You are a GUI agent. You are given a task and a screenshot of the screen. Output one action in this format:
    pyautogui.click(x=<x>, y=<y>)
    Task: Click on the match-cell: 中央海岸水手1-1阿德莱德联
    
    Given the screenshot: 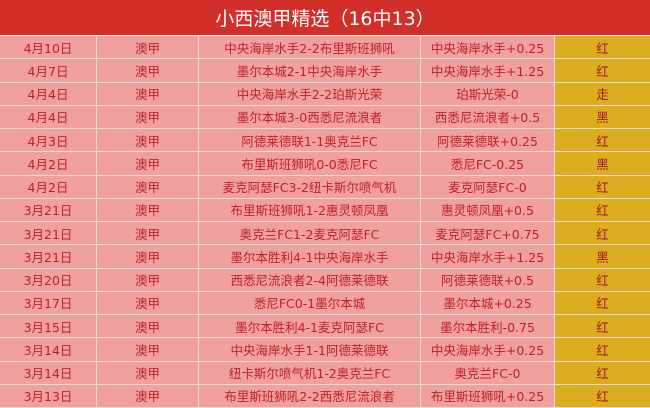 What is the action you would take?
    pyautogui.click(x=310, y=349)
    